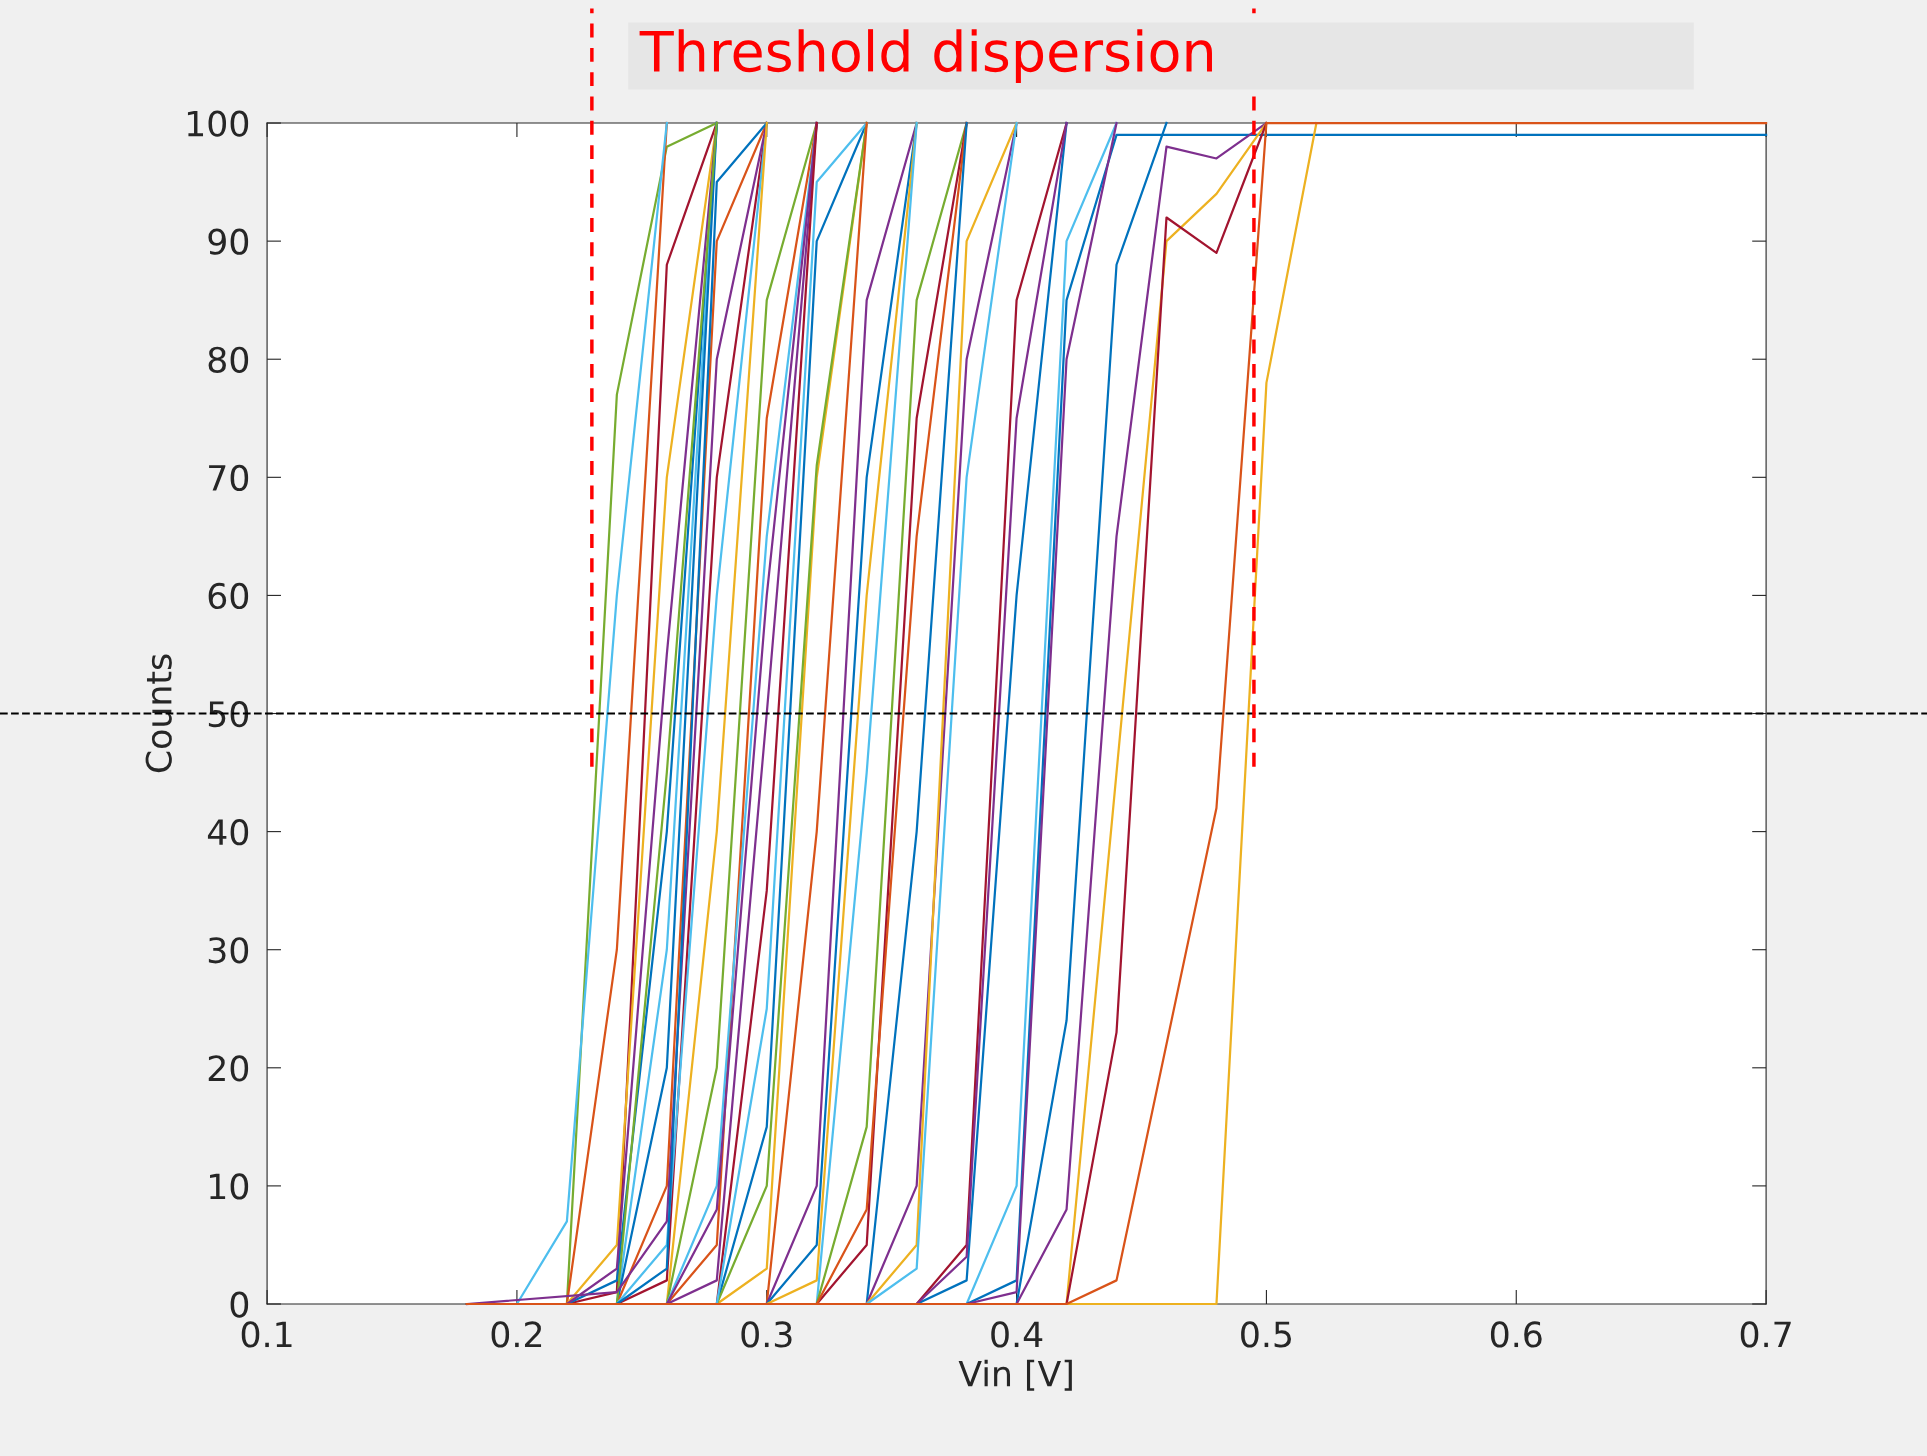 The image size is (1927, 1456). Describe the element at coordinates (228, 596) in the screenshot. I see `y-tick-label: 60` at that location.